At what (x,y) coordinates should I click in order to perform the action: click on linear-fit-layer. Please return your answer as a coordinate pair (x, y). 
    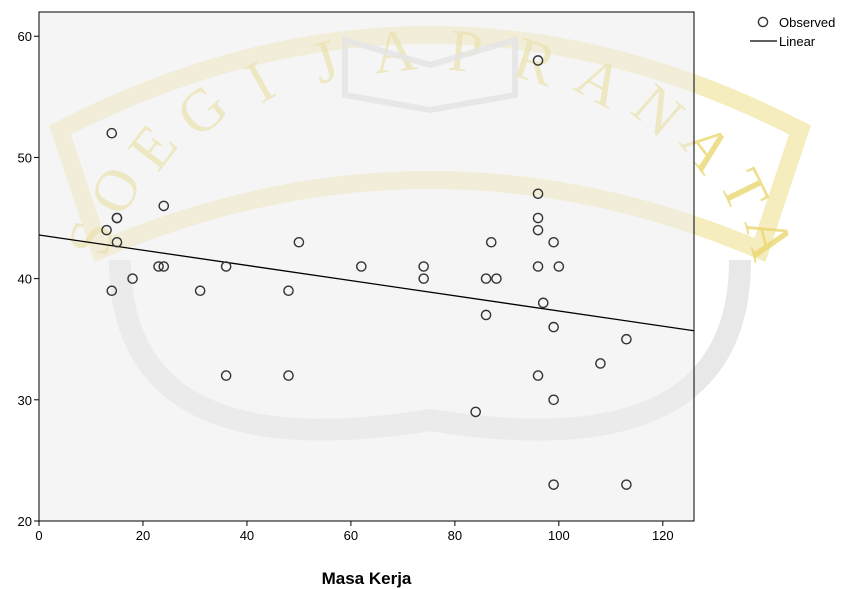
    Looking at the image, I should click on (366, 283).